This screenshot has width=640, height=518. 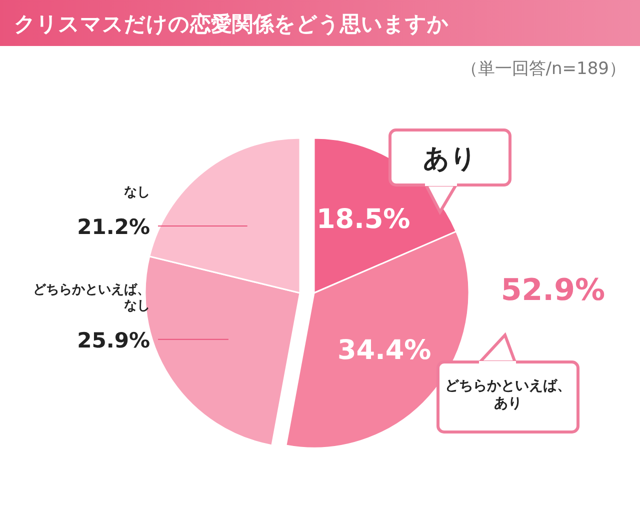 What do you see at coordinates (385, 350) in the screenshot?
I see `data-label: 34.4%` at bounding box center [385, 350].